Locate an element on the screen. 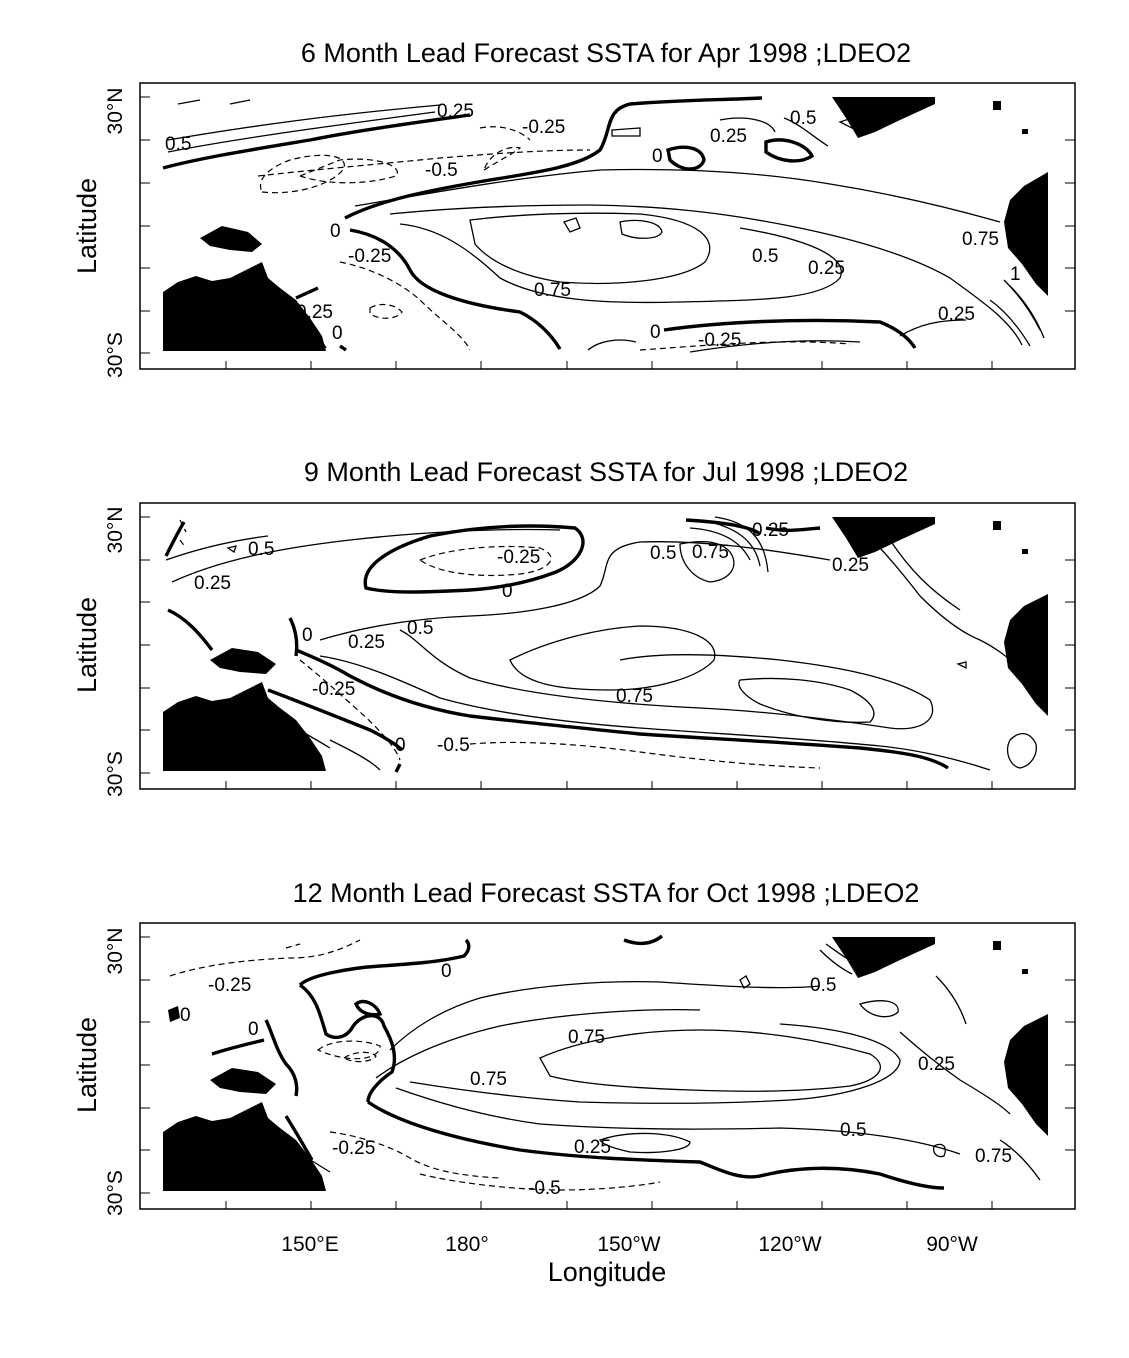  panel-jul-contour-label-8: 0 is located at coordinates (307, 635).